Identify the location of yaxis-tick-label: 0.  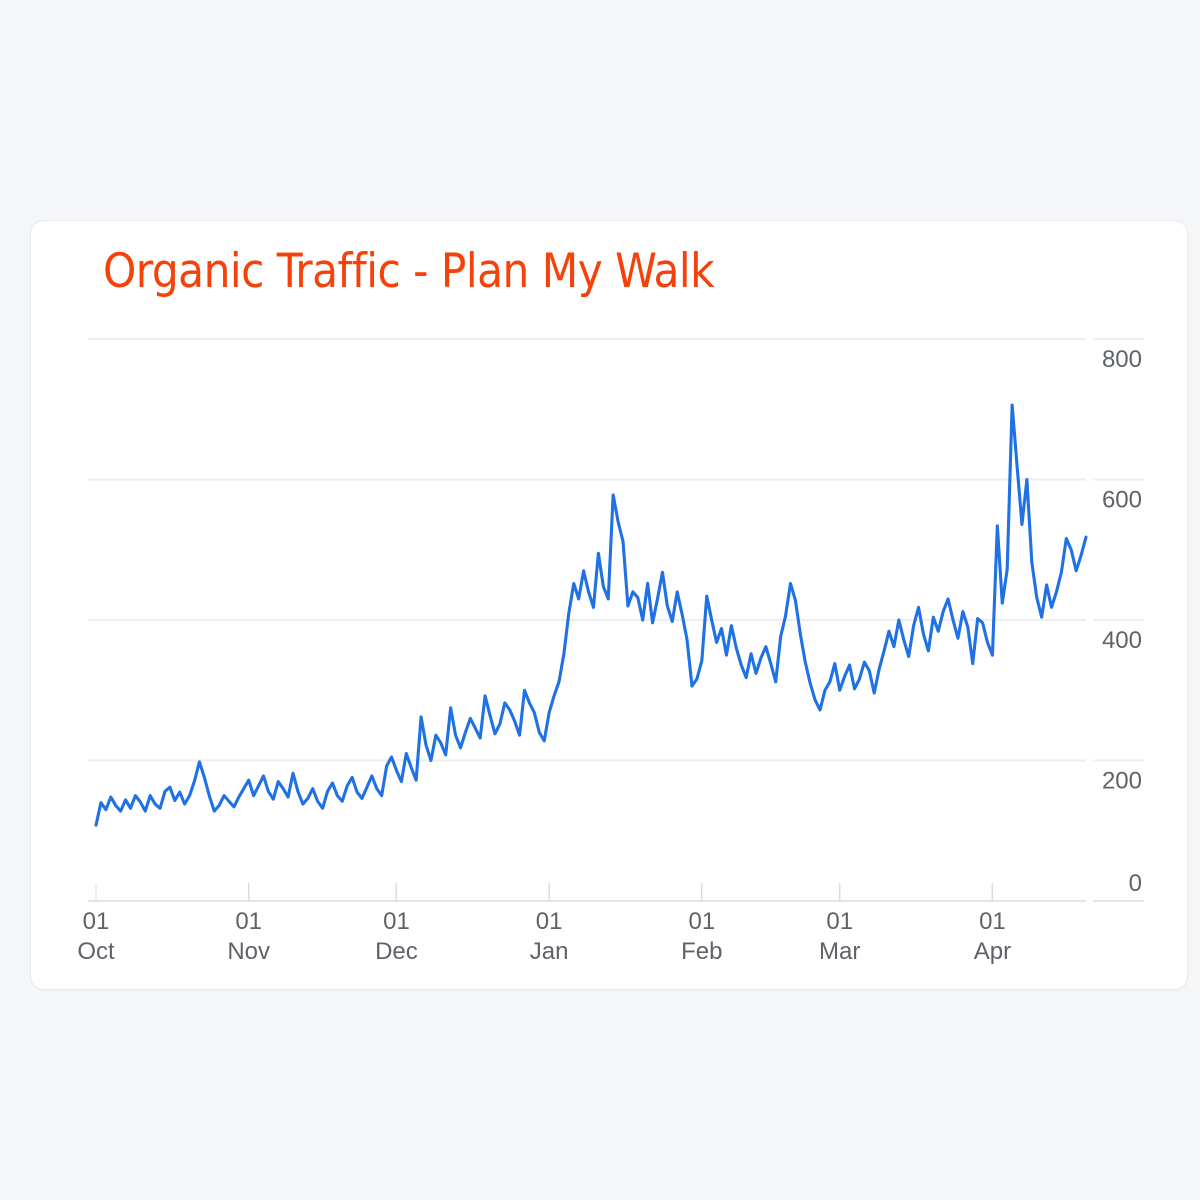
(1135, 883).